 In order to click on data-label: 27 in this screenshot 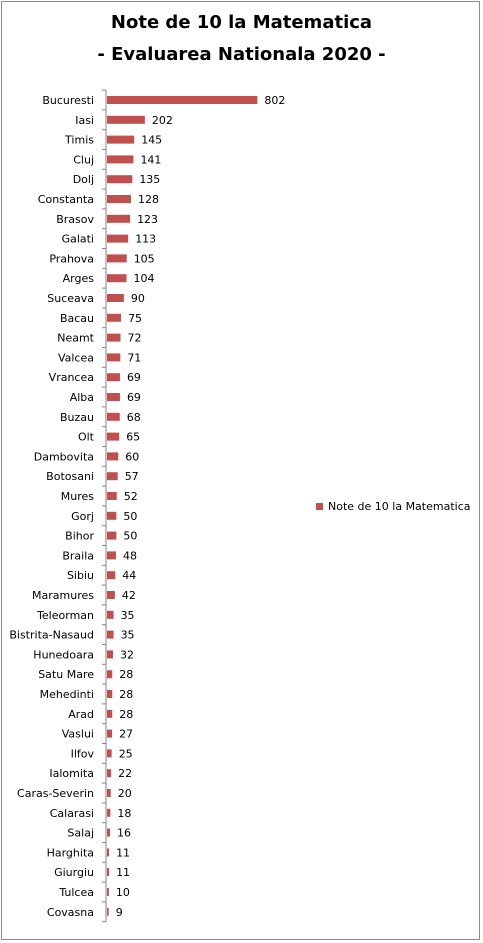, I will do `click(126, 734)`.